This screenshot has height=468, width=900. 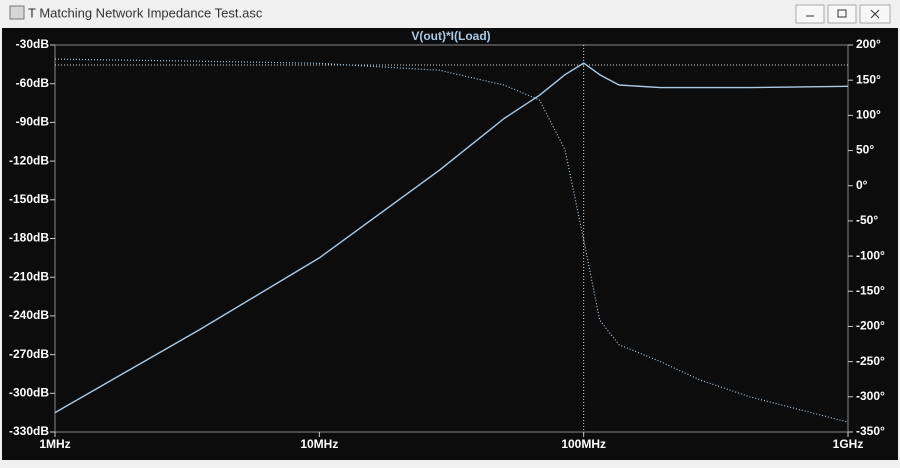 What do you see at coordinates (875, 14) in the screenshot?
I see `close-icon` at bounding box center [875, 14].